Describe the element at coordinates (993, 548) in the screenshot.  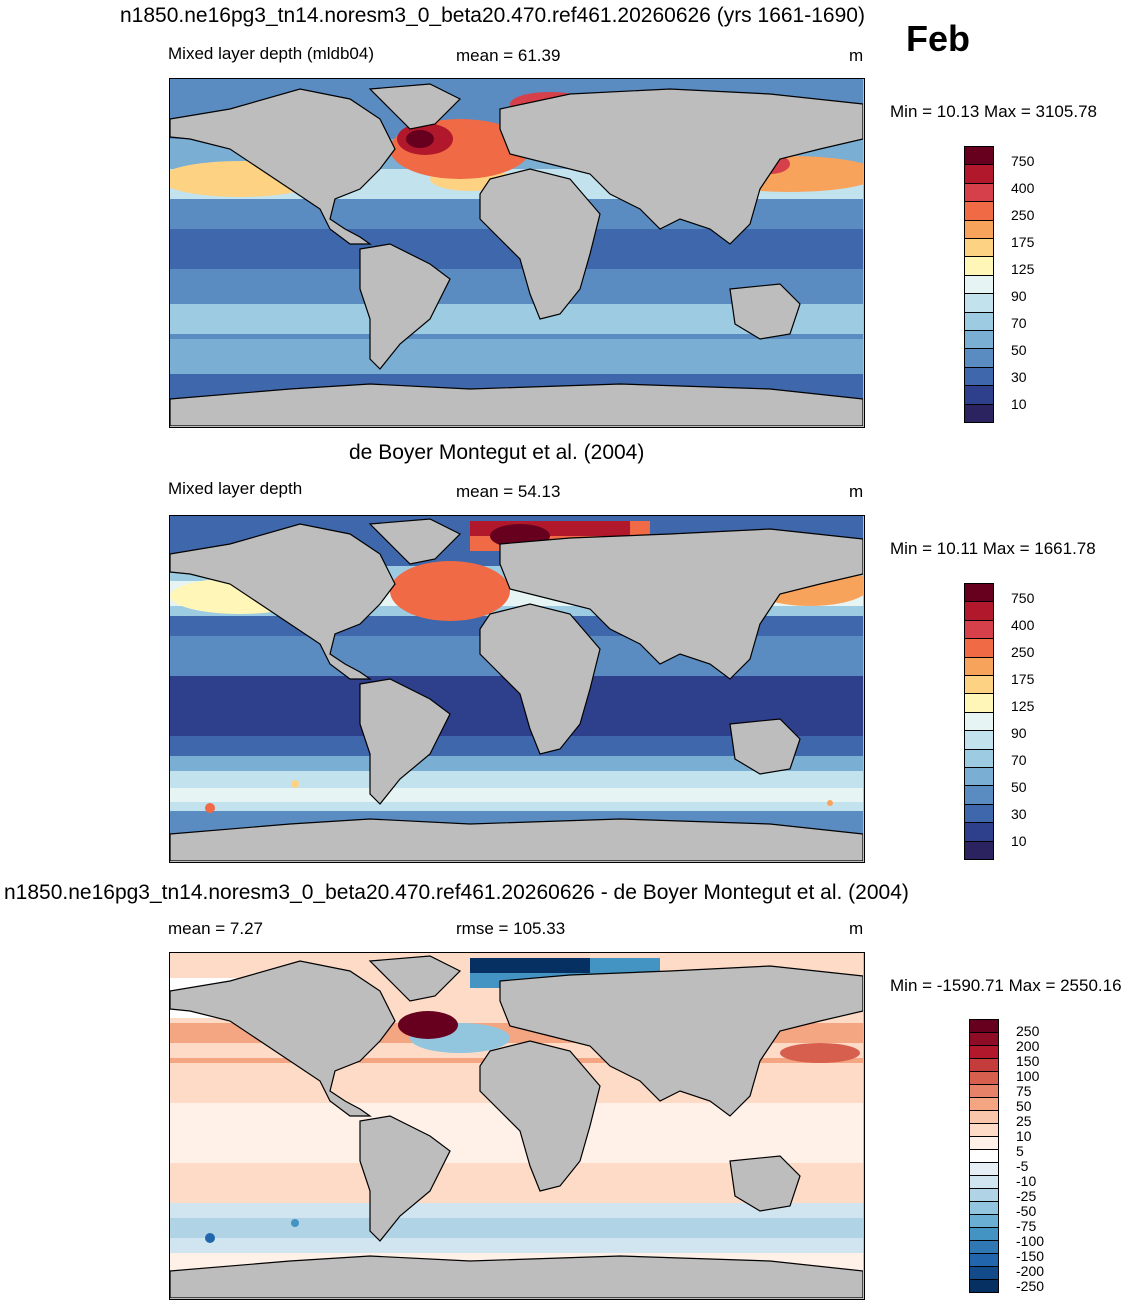
I see `panel2-minmax-label: Min = 10.11 Max = 1661.78` at that location.